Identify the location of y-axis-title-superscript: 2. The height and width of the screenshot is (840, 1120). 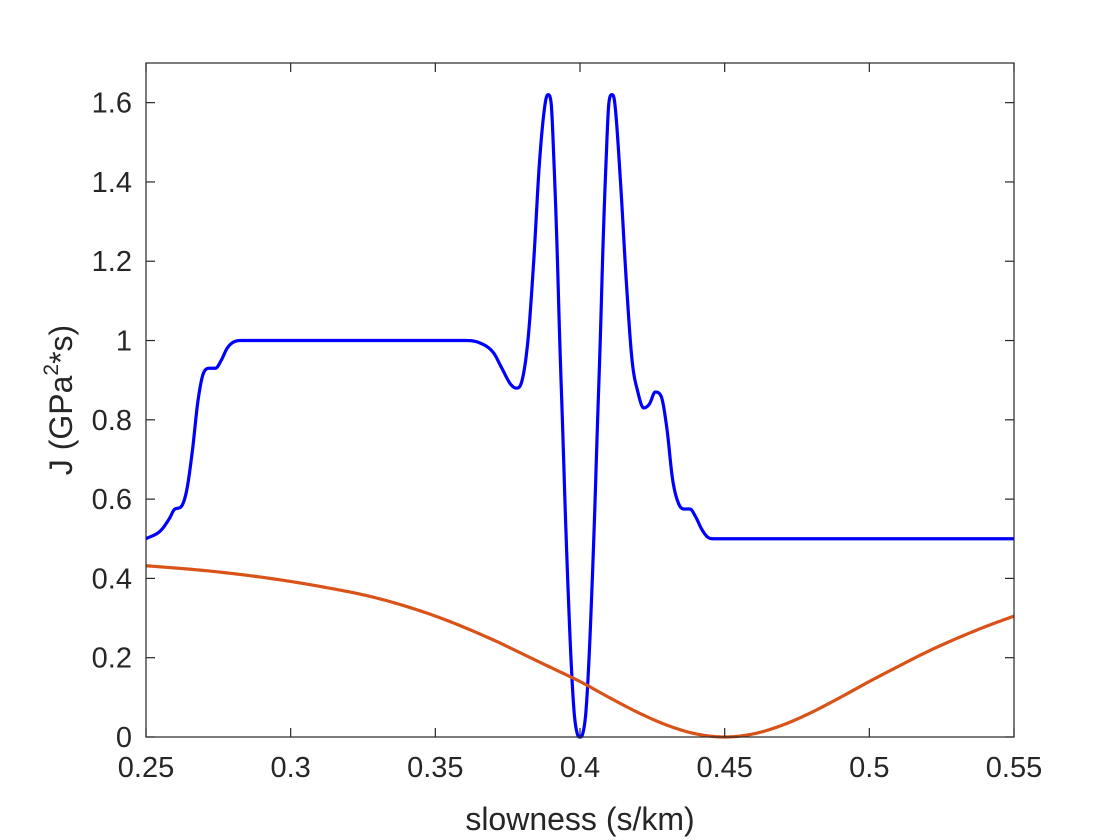
(51, 370).